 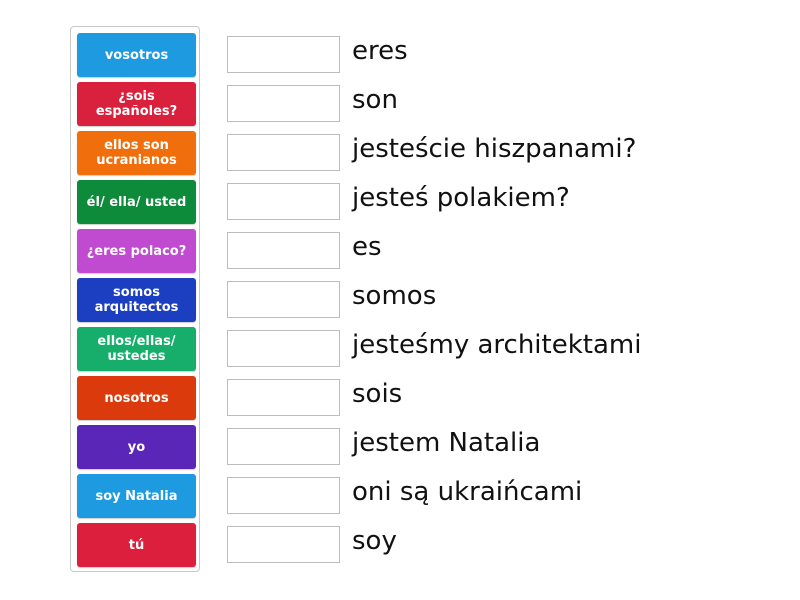 I want to click on answer-tile-label: él/ ella/ usted, so click(x=136, y=202).